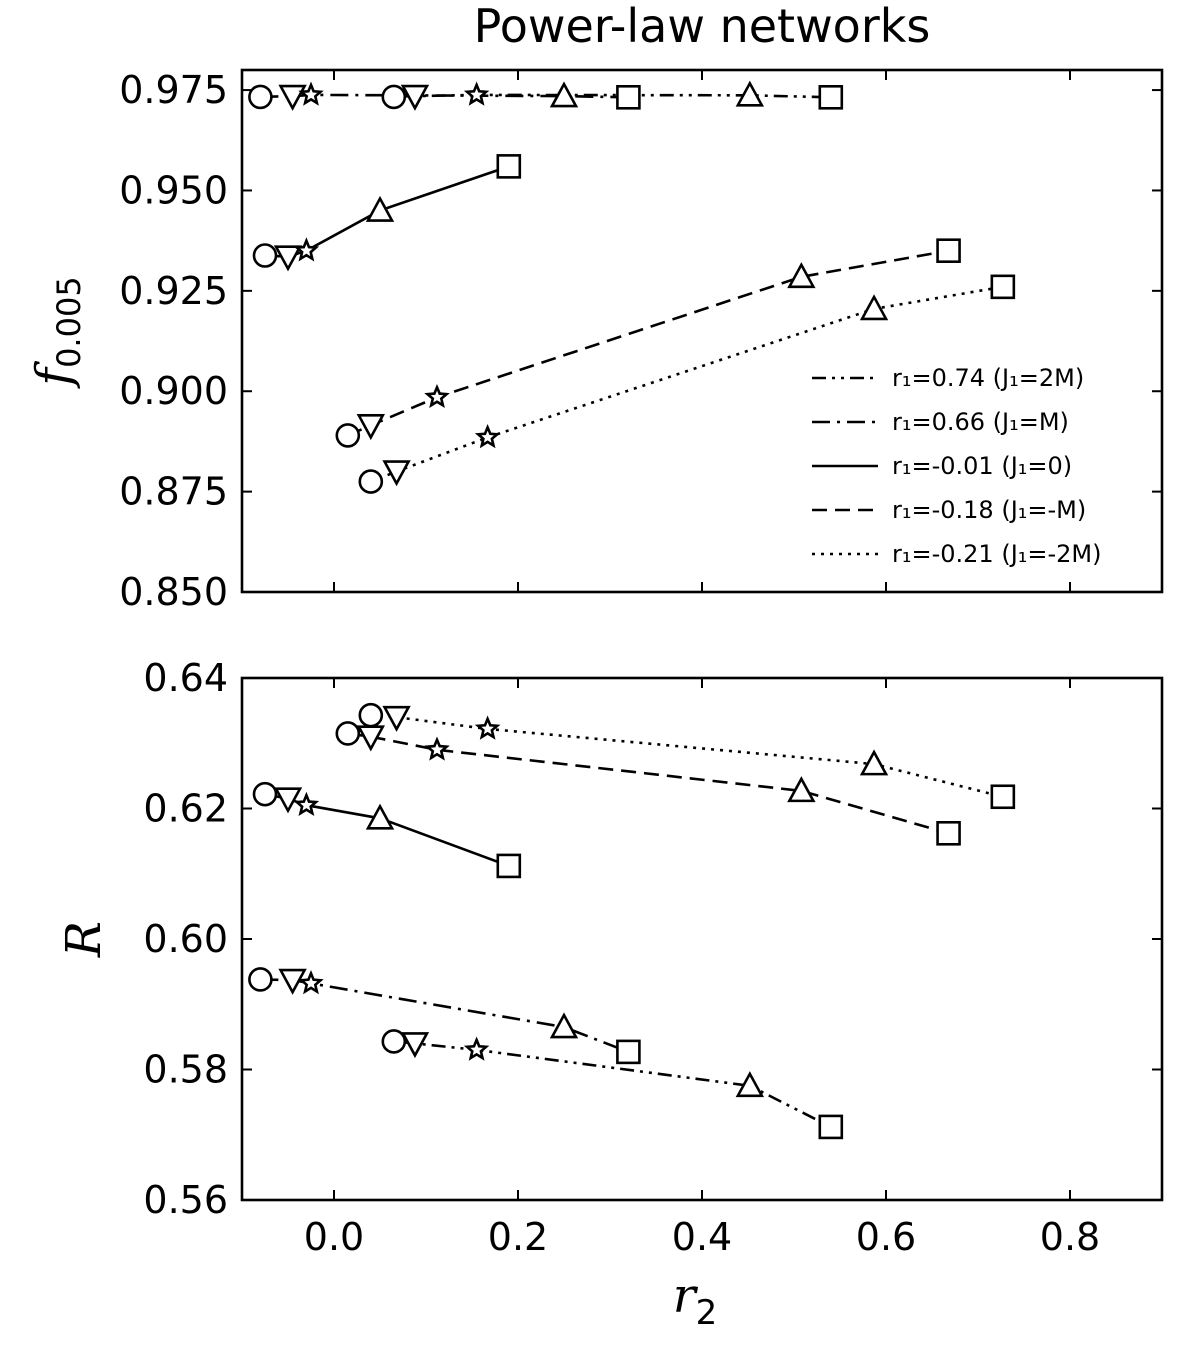 This screenshot has width=1196, height=1355. Describe the element at coordinates (989, 510) in the screenshot. I see `legend-label-4: r₁=-0.18 (J₁=-M)` at that location.